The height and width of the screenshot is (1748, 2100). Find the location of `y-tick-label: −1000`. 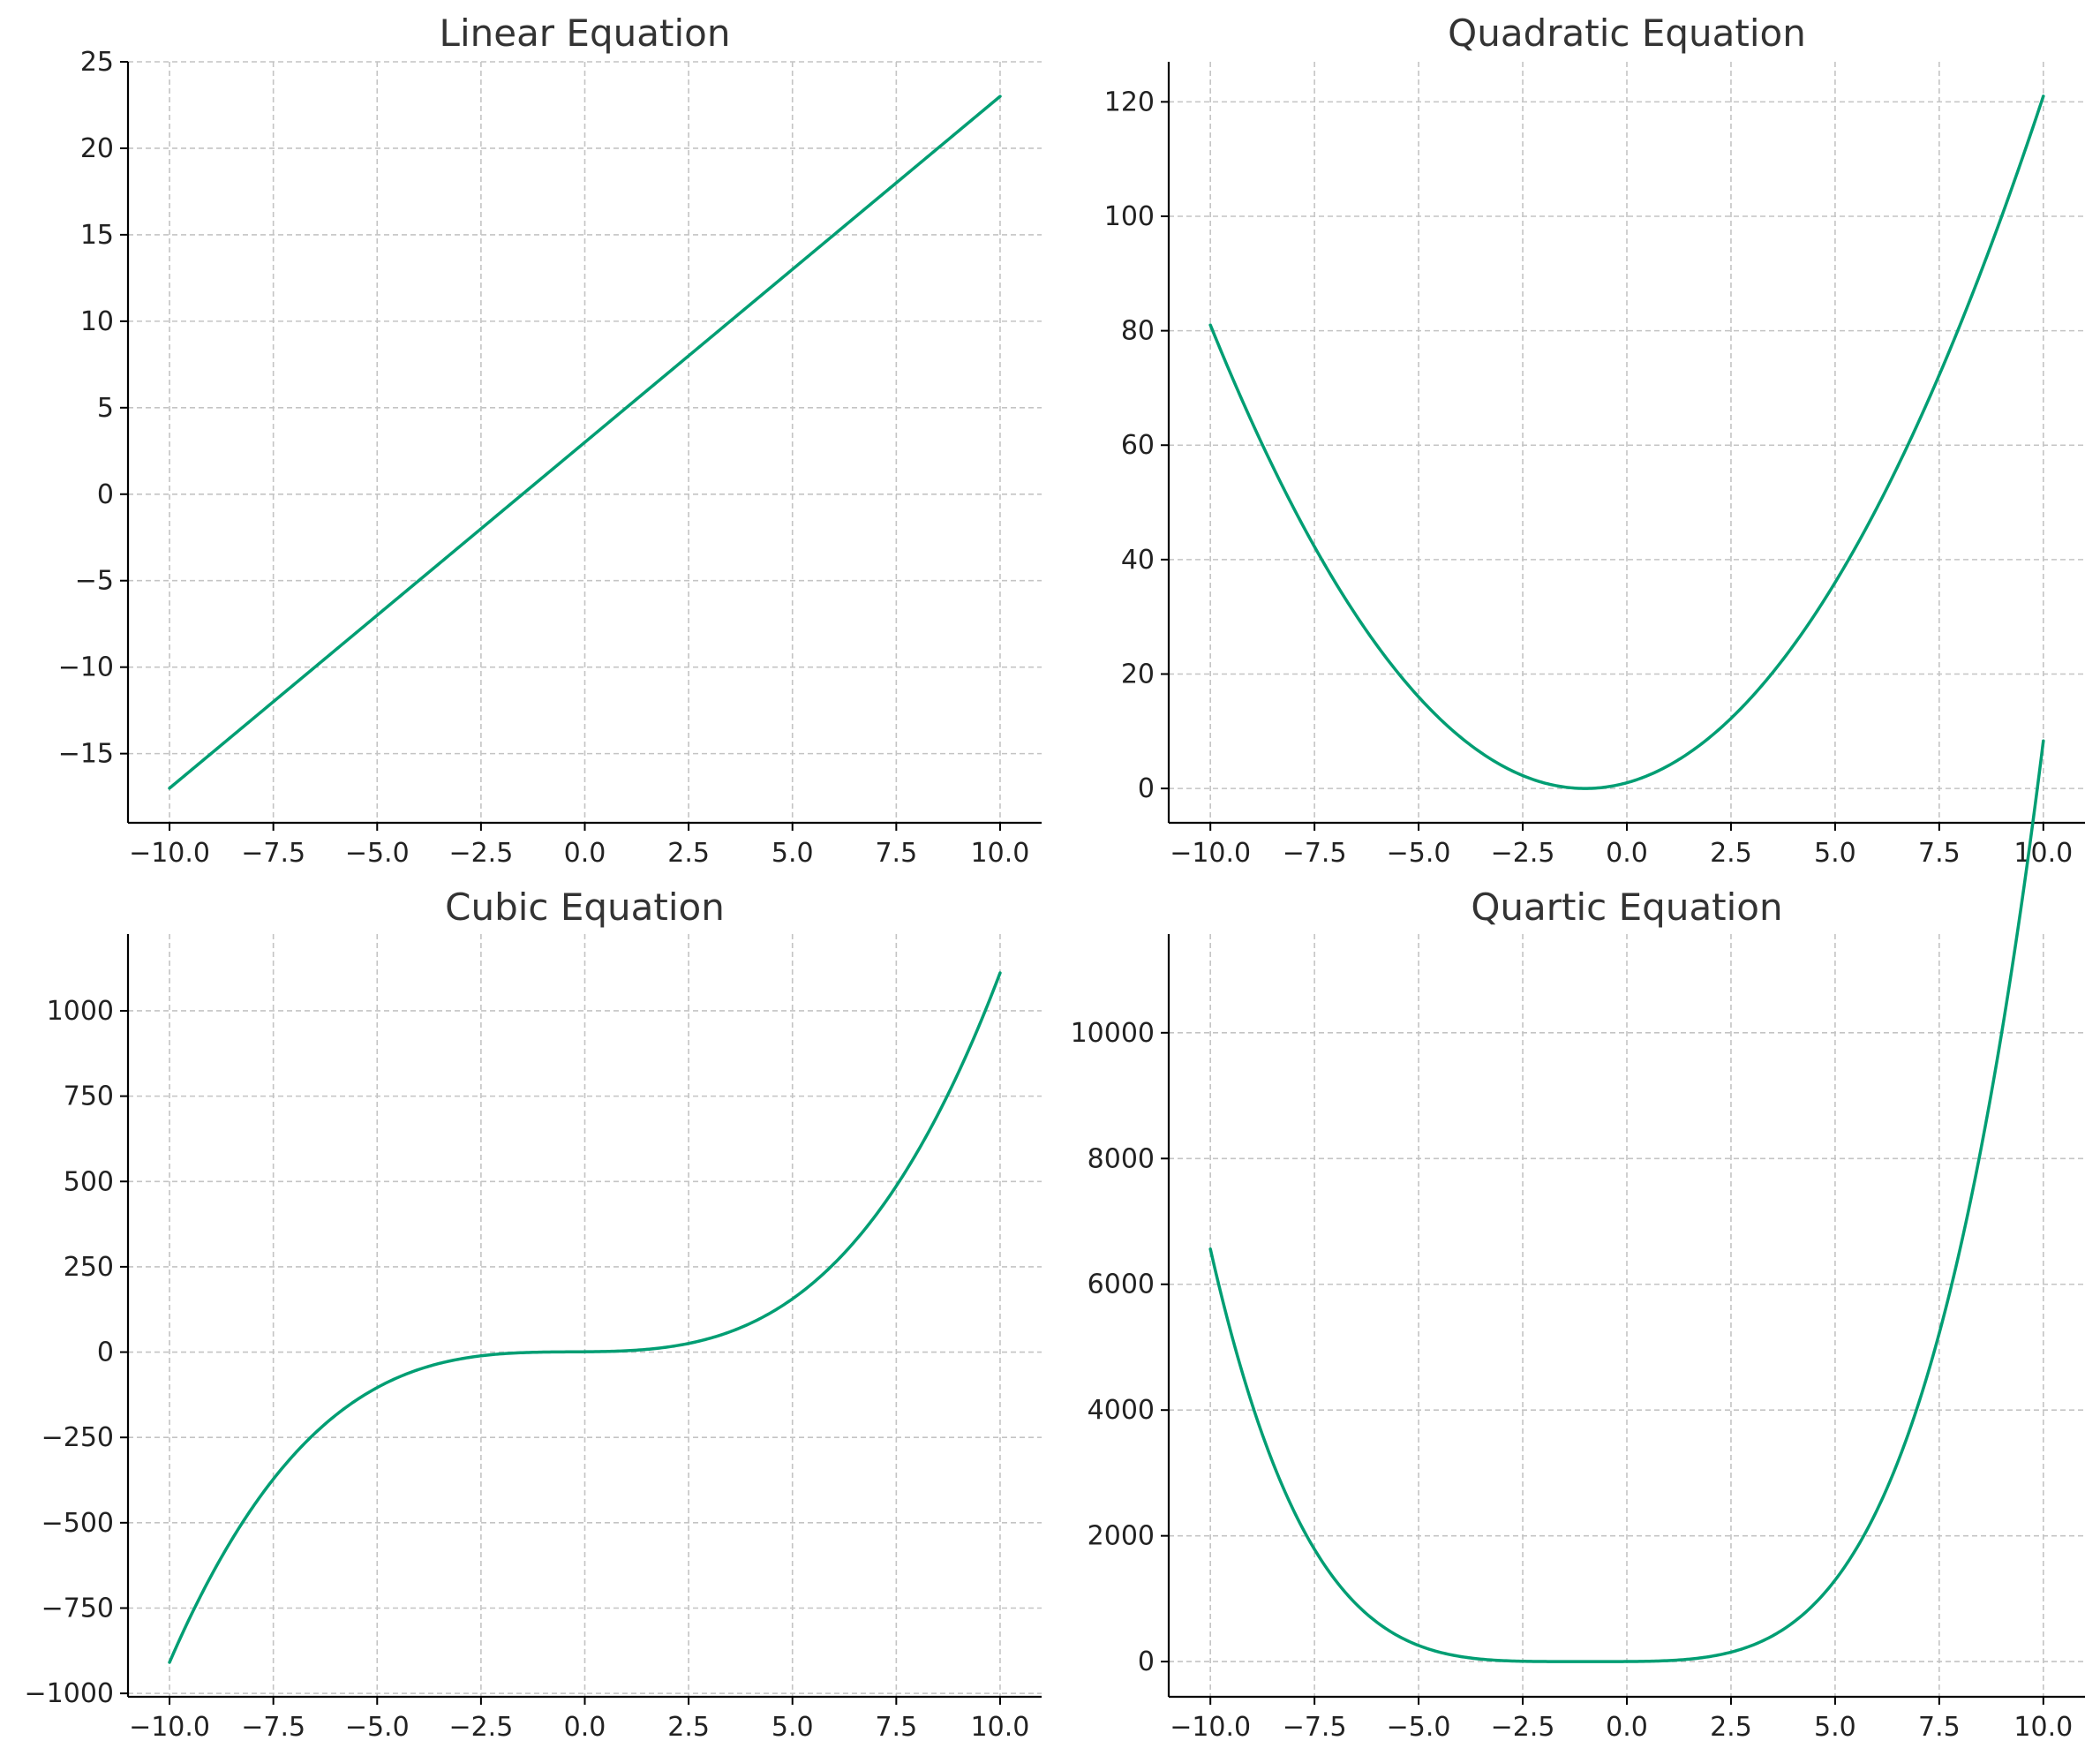

y-tick-label: −1000 is located at coordinates (69, 1693).